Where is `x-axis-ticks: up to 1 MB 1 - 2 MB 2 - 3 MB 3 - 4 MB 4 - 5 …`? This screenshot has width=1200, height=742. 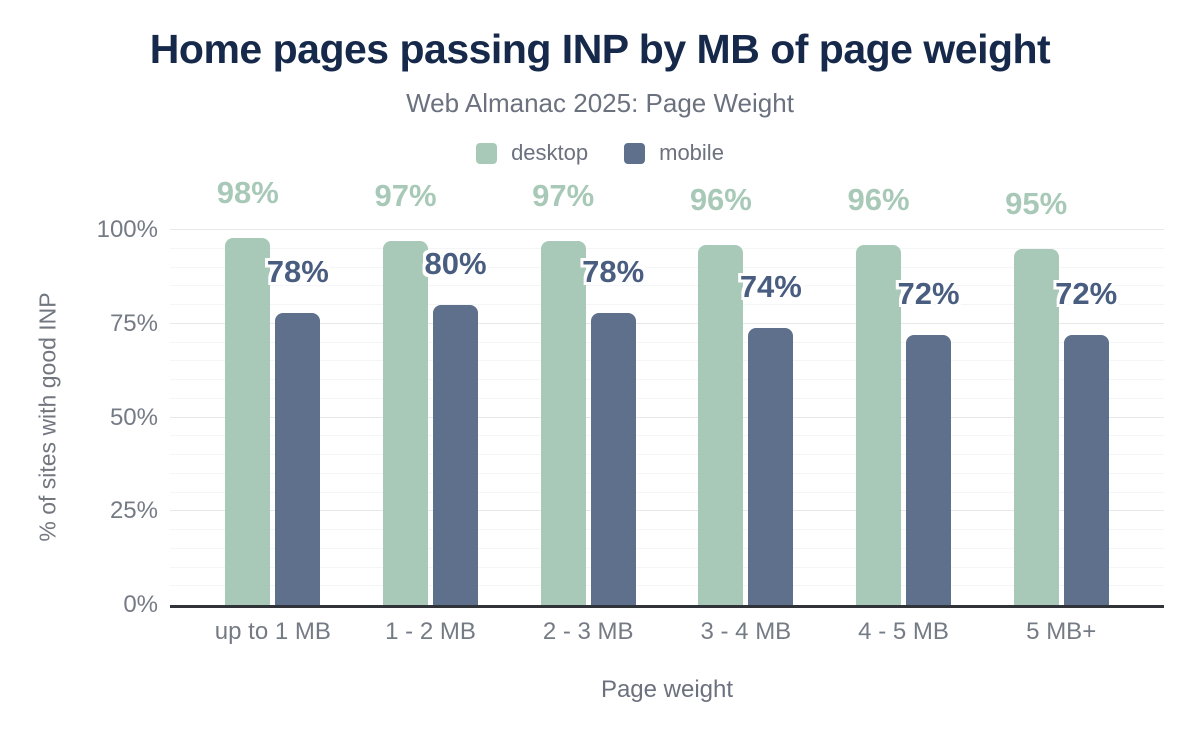
x-axis-ticks: up to 1 MB 1 - 2 MB 2 - 3 MB 3 - 4 MB 4 - 5 … is located at coordinates (667, 632).